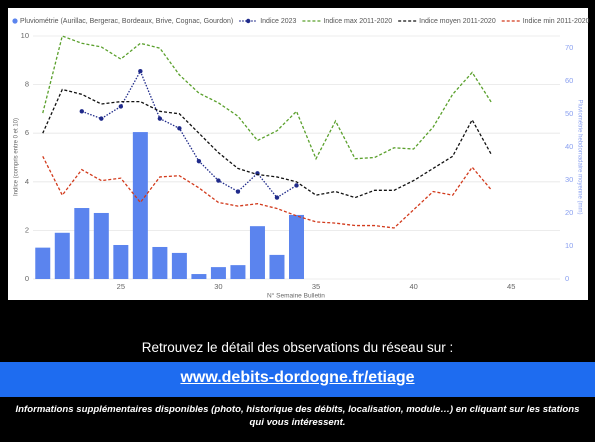 Image resolution: width=595 pixels, height=442 pixels. Describe the element at coordinates (357, 21) in the screenshot. I see `legend-label: Indice max 2011-2020` at that location.